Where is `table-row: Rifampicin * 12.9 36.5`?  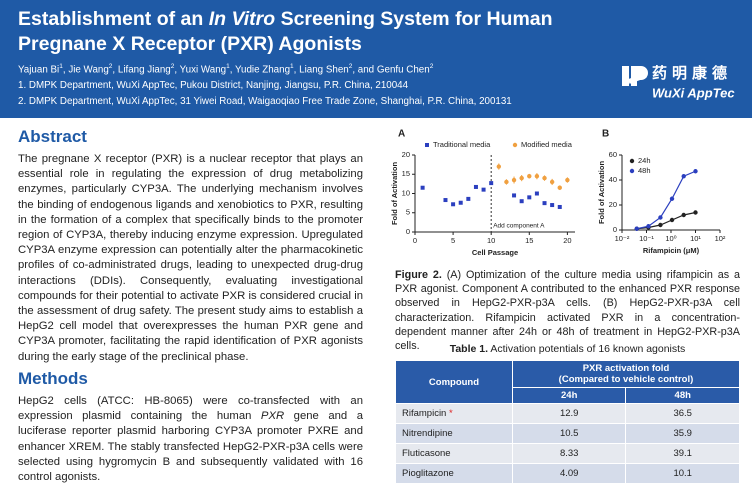 table-row: Rifampicin * 12.9 36.5 is located at coordinates (567, 413).